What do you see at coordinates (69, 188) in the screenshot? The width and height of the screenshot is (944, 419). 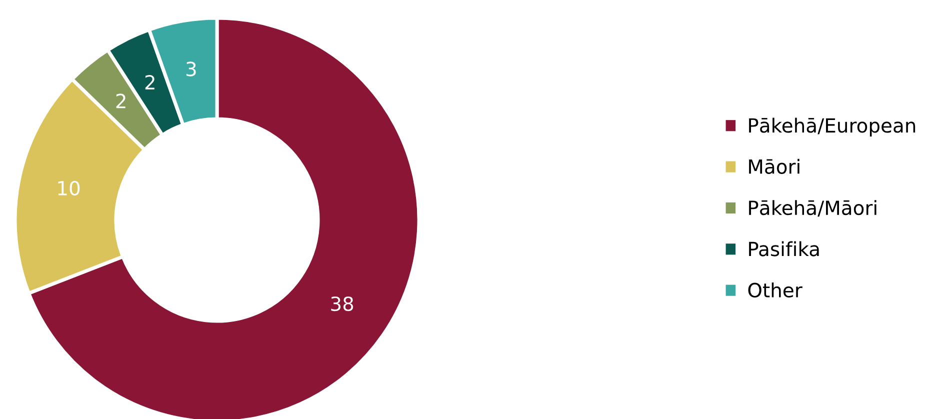 I see `data-label: 10` at bounding box center [69, 188].